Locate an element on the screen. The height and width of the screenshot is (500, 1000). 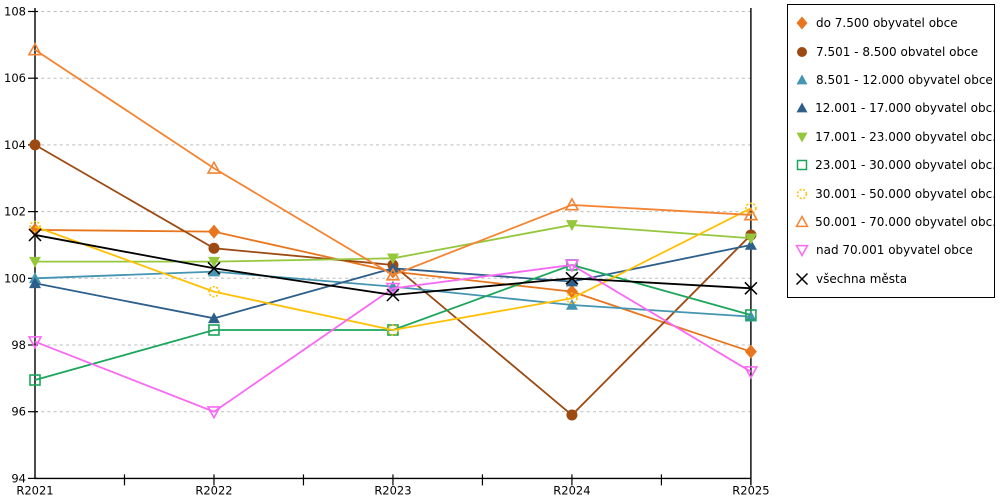
legend-marker-x-icon is located at coordinates (802, 278).